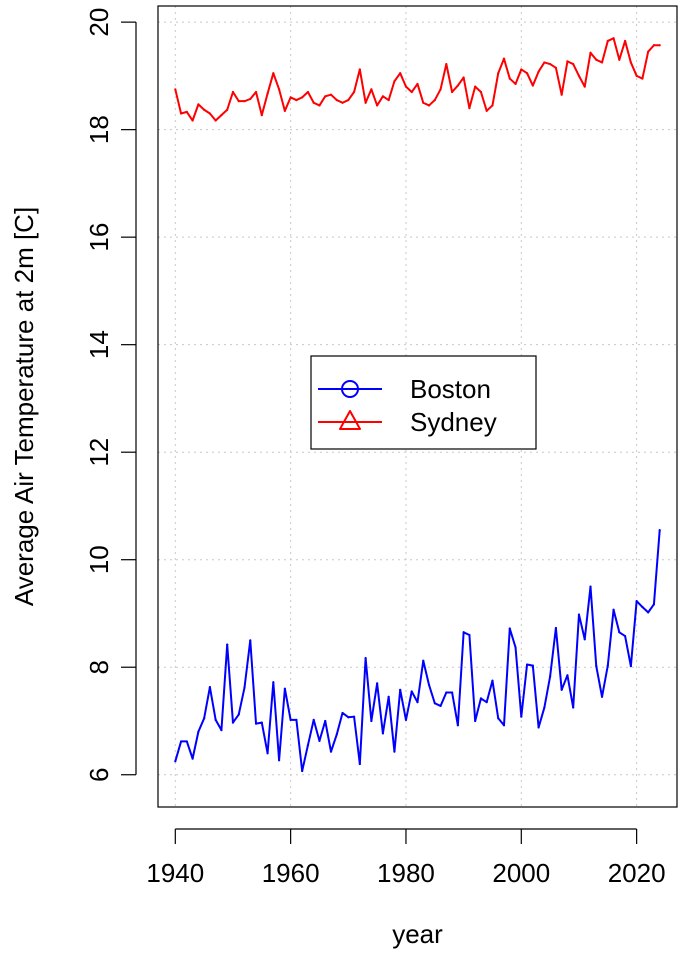 The image size is (687, 961). Describe the element at coordinates (417, 934) in the screenshot. I see `x-axis-title: year` at that location.